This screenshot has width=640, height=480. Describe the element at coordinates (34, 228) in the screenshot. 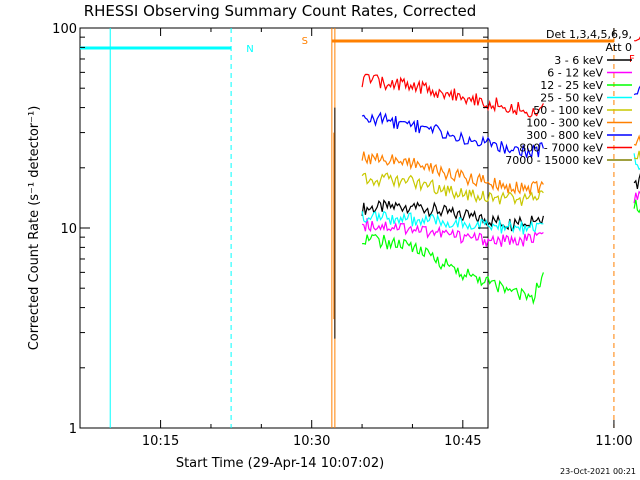

I see `y-axis-label: Corrected Count Rate (s⁻¹ detector⁻¹)` at that location.